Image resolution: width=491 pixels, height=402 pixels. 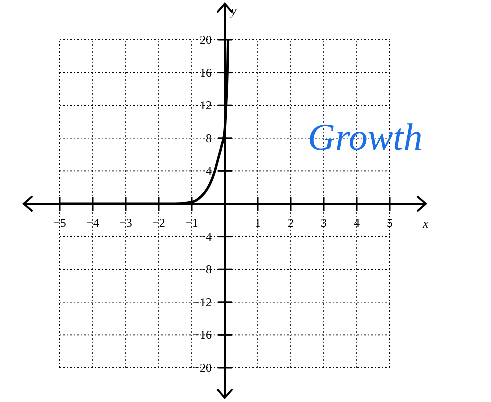 I want to click on x-tick-label: −2, so click(x=159, y=223).